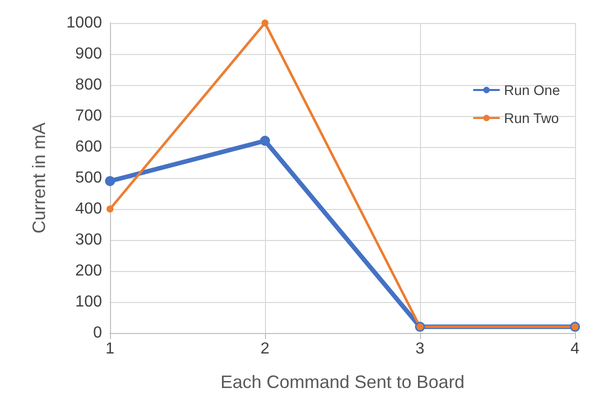 Image resolution: width=603 pixels, height=417 pixels. Describe the element at coordinates (84, 23) in the screenshot. I see `y-tick-label: 1000` at that location.